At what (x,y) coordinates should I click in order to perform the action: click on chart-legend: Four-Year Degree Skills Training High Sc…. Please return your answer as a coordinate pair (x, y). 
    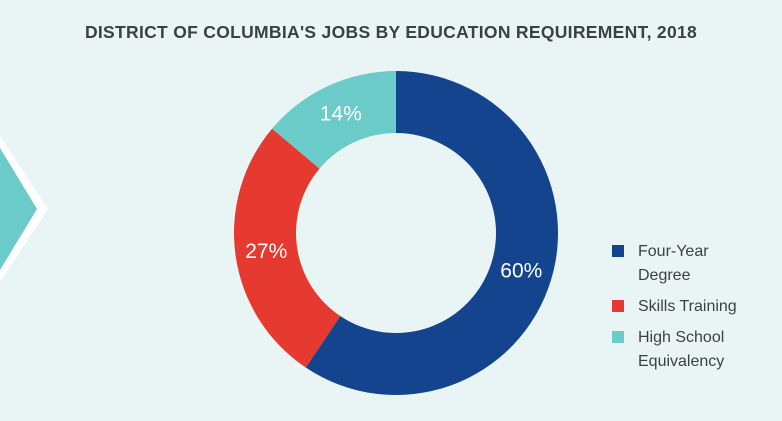
    Looking at the image, I should click on (697, 310).